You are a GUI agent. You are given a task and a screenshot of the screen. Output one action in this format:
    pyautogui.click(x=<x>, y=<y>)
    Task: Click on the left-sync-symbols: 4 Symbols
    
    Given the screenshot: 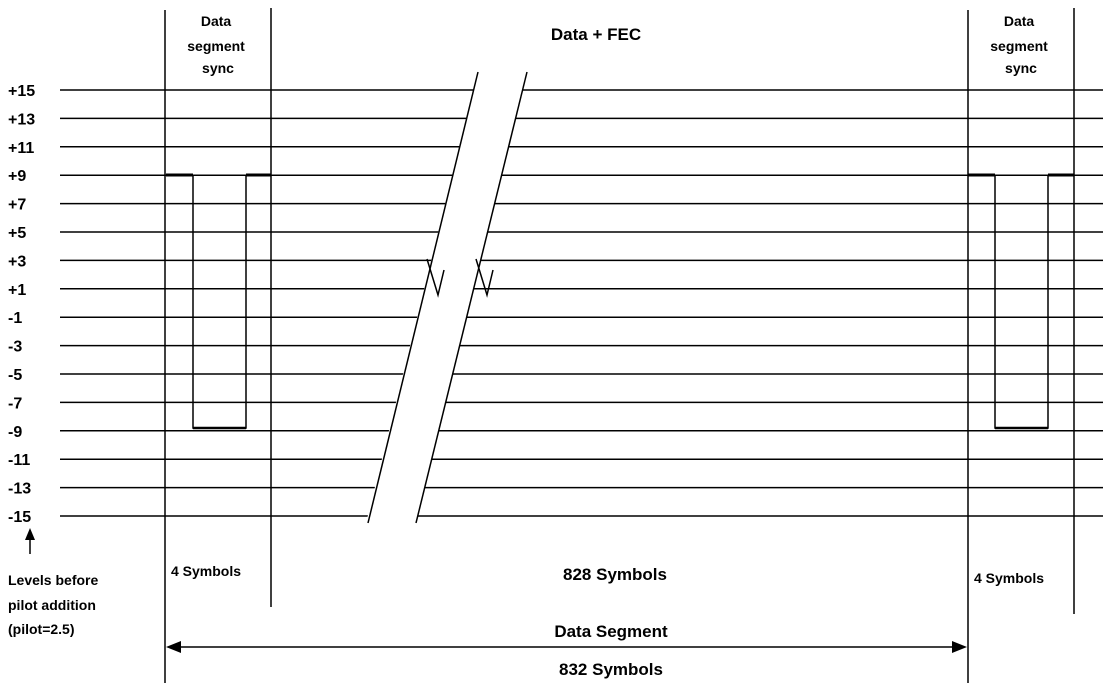 What is the action you would take?
    pyautogui.click(x=206, y=571)
    